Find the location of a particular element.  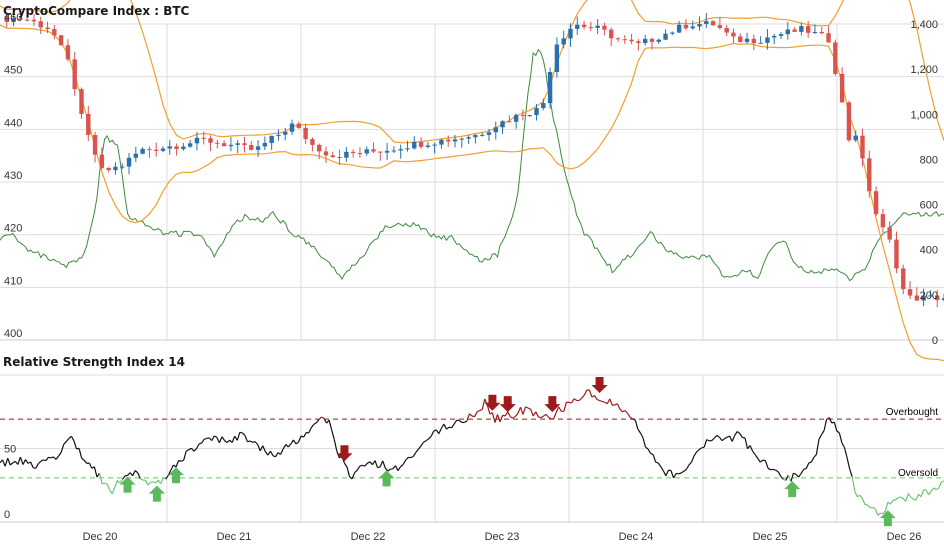

right-tick-label: 1,400 is located at coordinates (924, 25).